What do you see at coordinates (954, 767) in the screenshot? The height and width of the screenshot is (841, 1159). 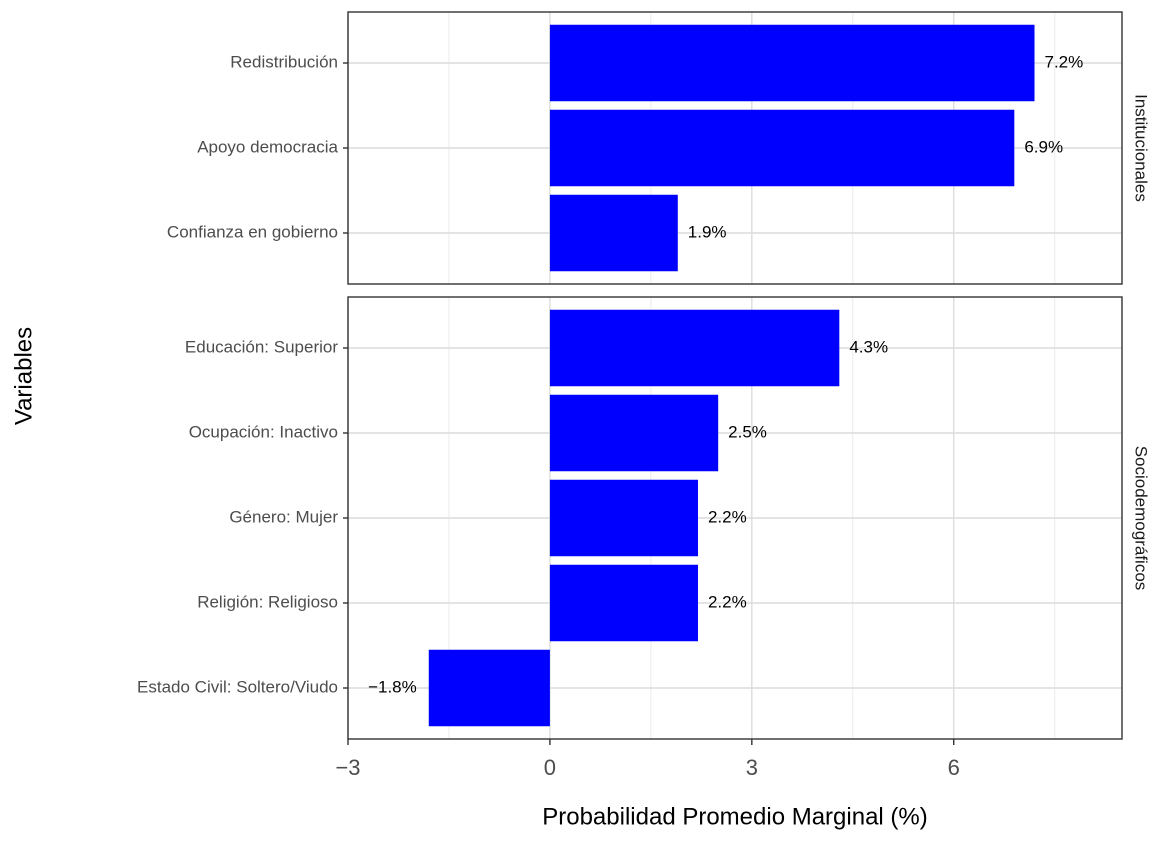 I see `x-tick-label: 6` at bounding box center [954, 767].